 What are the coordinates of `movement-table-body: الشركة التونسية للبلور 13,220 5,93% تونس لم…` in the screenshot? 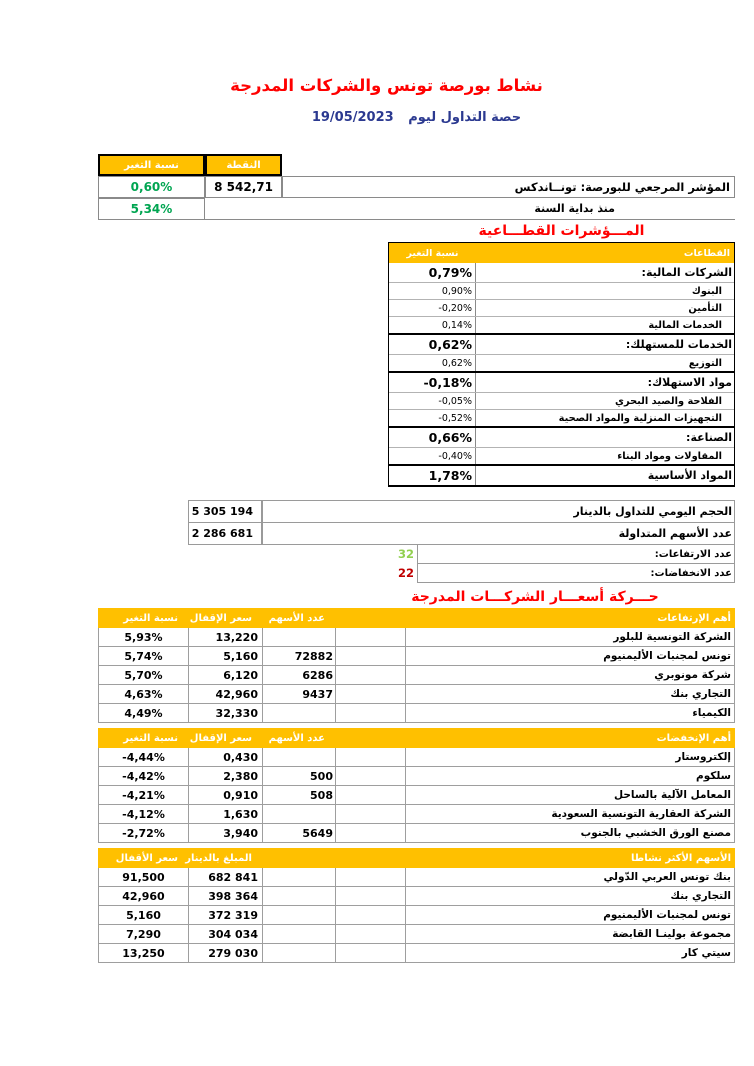 It's located at (416, 675).